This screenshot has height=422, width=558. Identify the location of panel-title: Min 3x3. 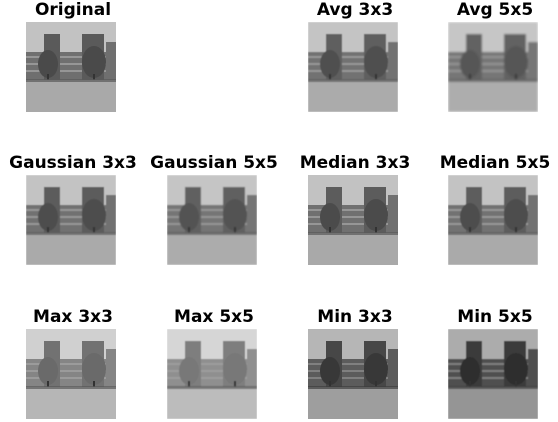
(355, 317).